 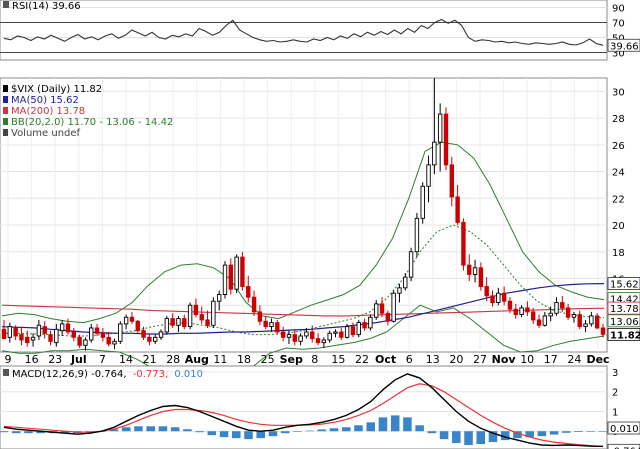 I want to click on rsi-legend-icon, so click(x=6, y=4).